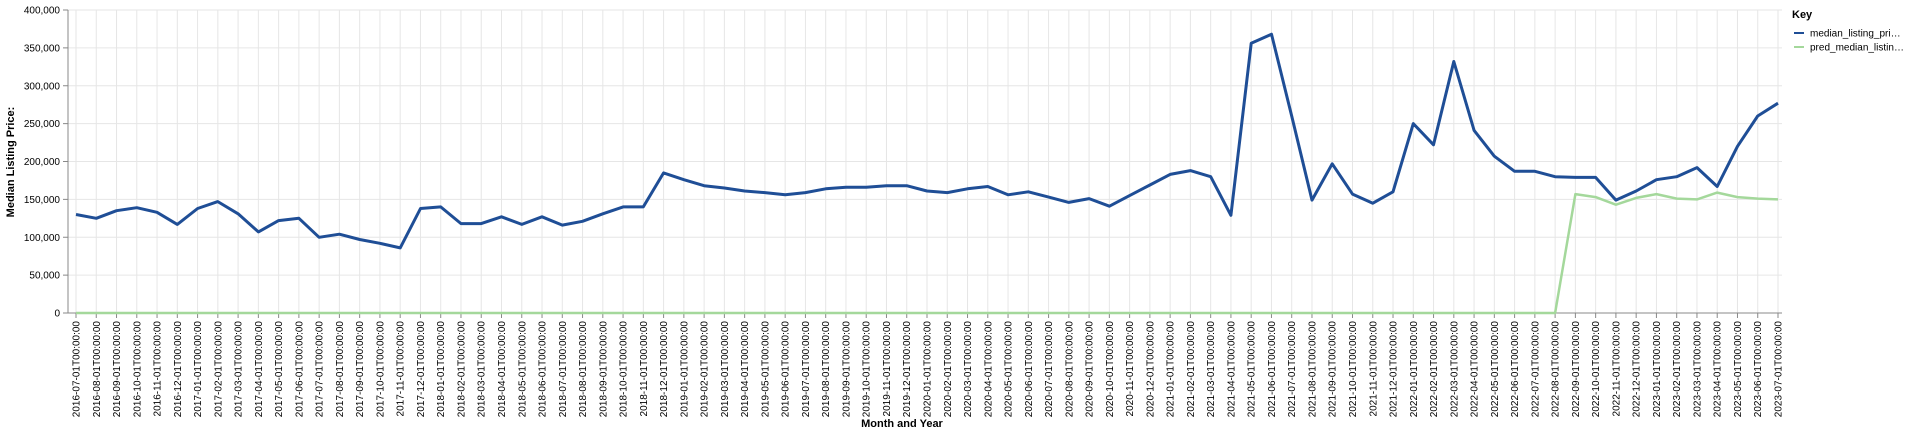 The image size is (1920, 434). I want to click on y-tick-label: 300,000, so click(42, 86).